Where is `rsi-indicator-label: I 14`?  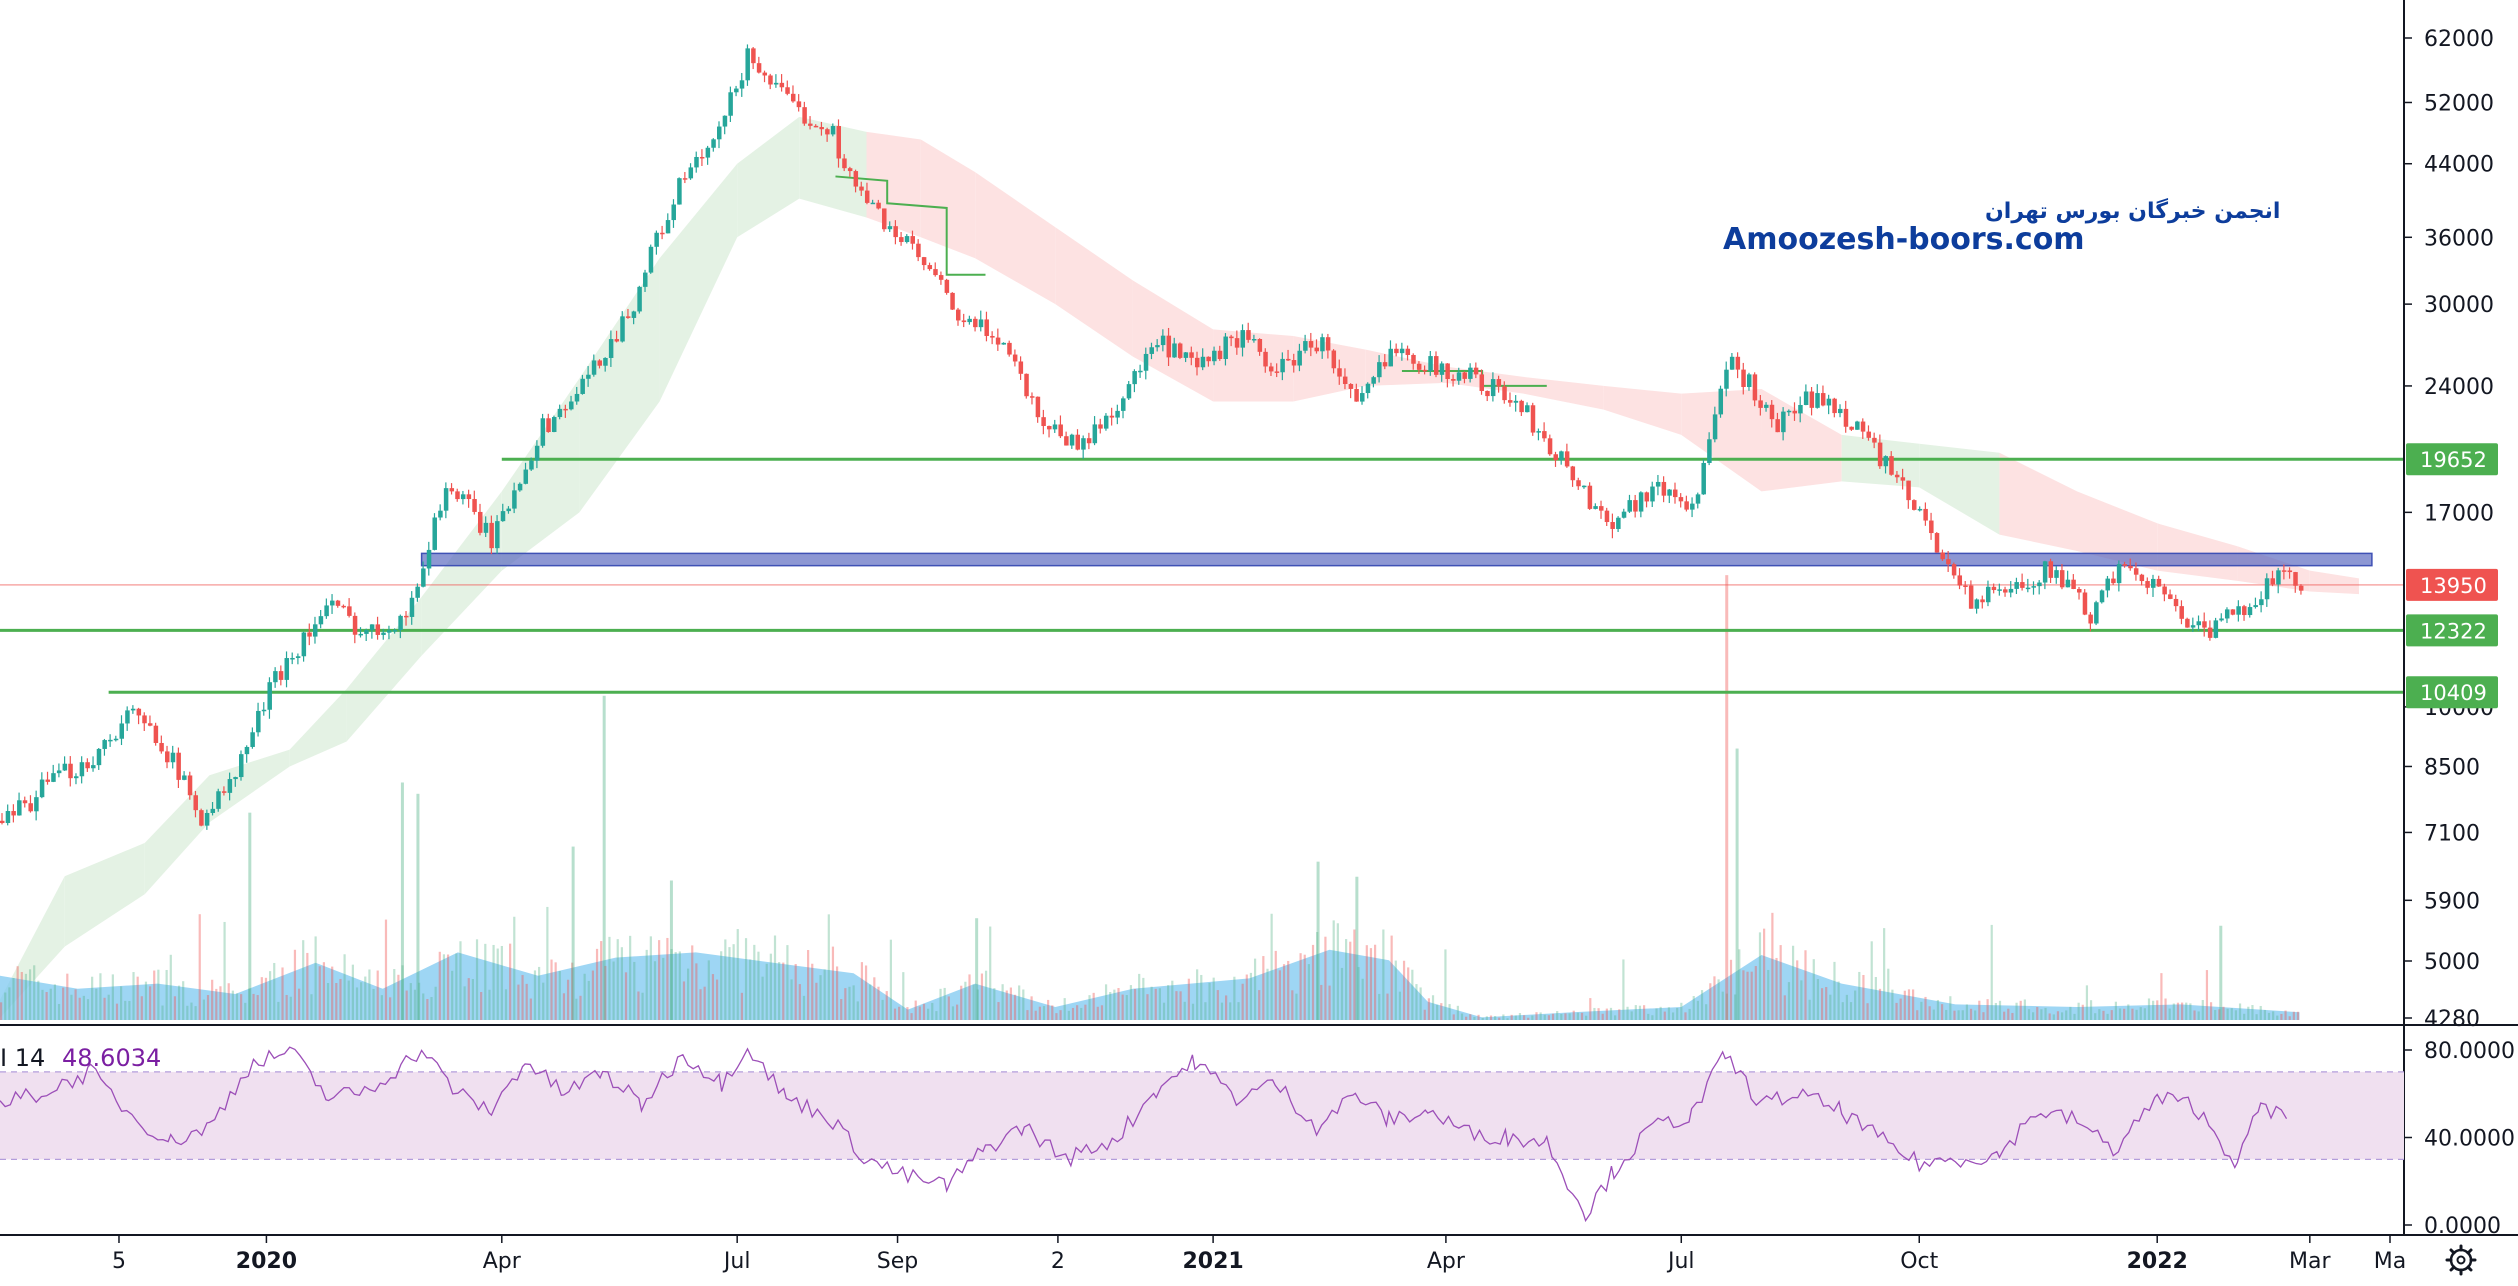
rsi-indicator-label: I 14 is located at coordinates (22, 1058).